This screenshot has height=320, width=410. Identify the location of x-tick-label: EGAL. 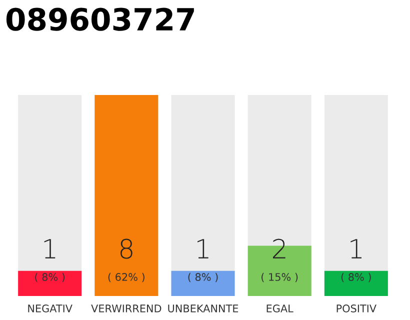
(280, 308).